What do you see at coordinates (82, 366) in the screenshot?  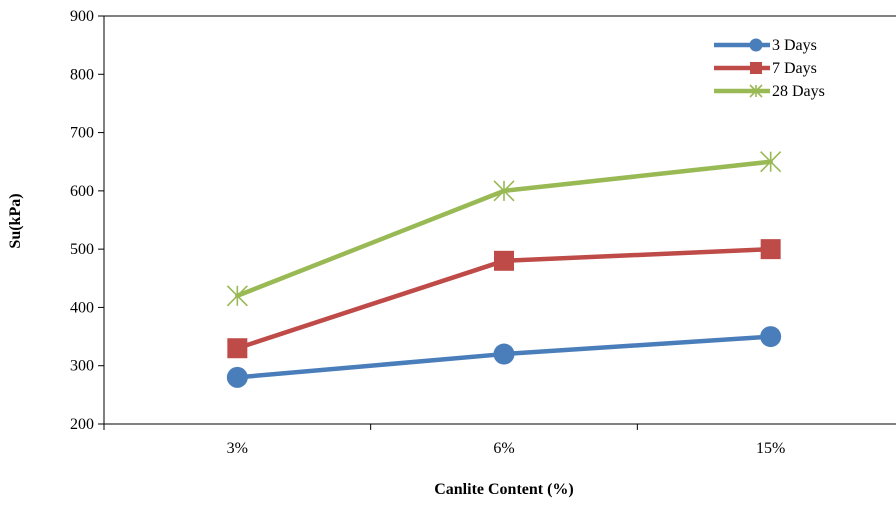 I see `y-tick-label: 300` at bounding box center [82, 366].